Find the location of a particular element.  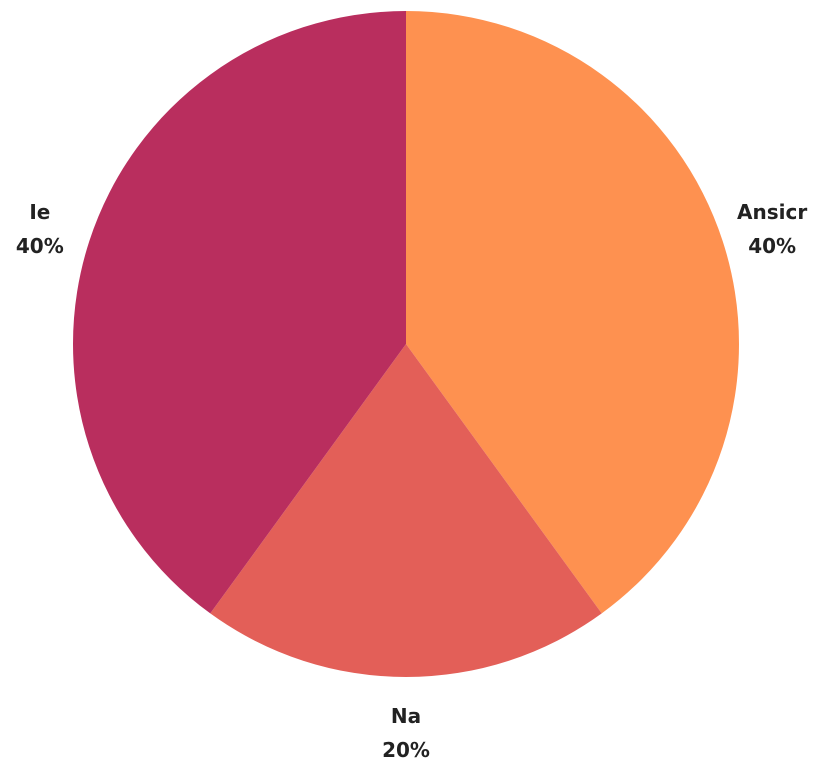

slice-name: Ie is located at coordinates (39, 212).